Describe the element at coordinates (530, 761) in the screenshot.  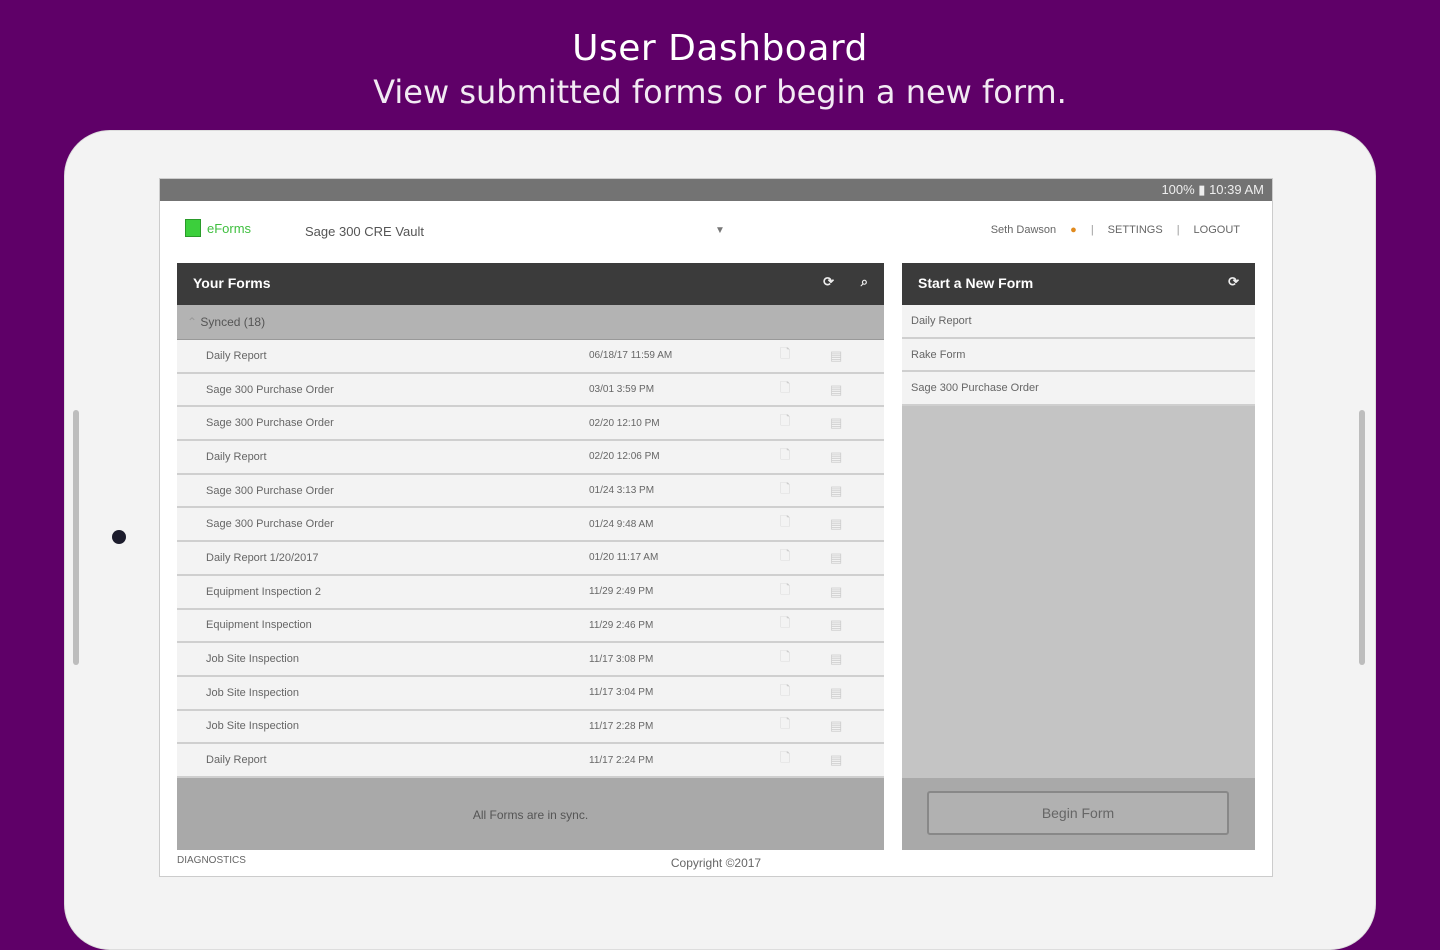
I see `form-row: Daily Report 11/17 2:24 PM 🗋 ▤` at that location.